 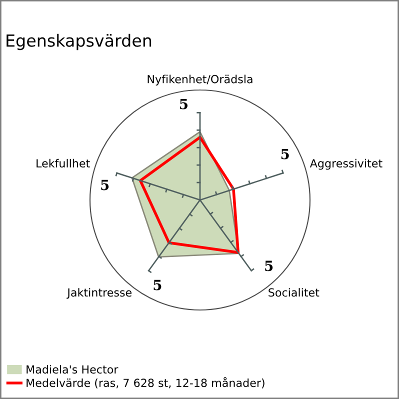 What do you see at coordinates (63, 163) in the screenshot?
I see `spoke-label: Lekfullhet` at bounding box center [63, 163].